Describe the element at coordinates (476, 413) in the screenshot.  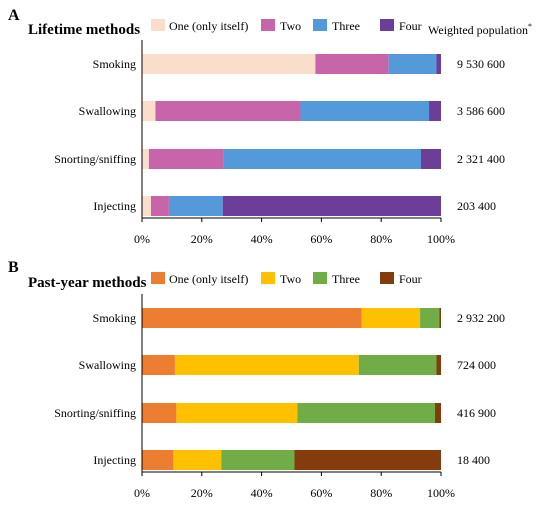
I see `population-value: 416 900` at that location.